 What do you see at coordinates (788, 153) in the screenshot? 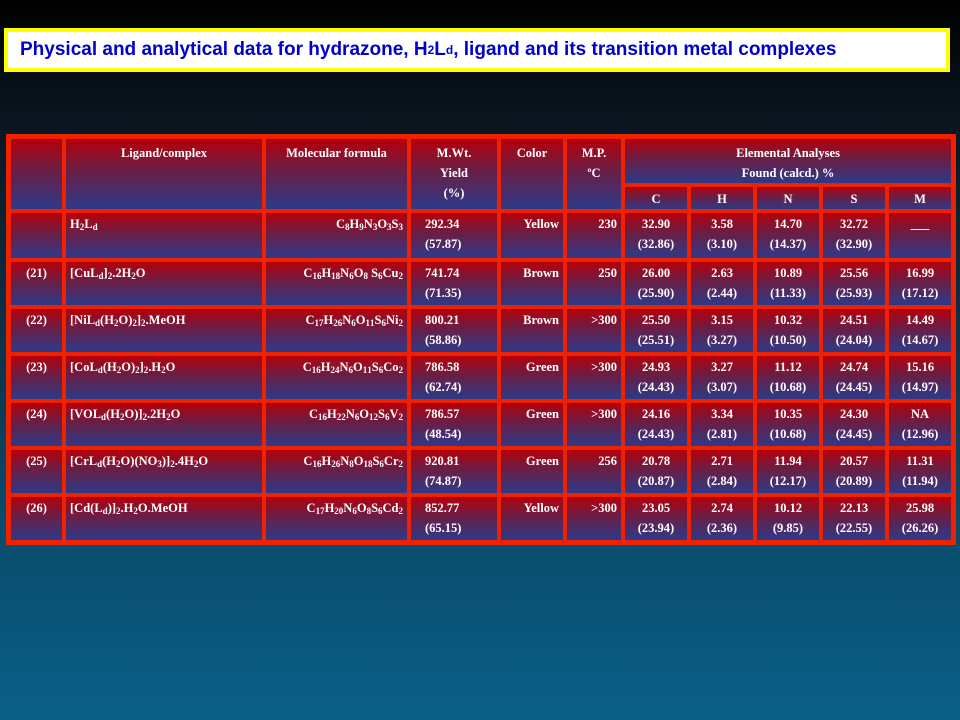
I see `header-elemental-line1: Elemental Analyses` at bounding box center [788, 153].